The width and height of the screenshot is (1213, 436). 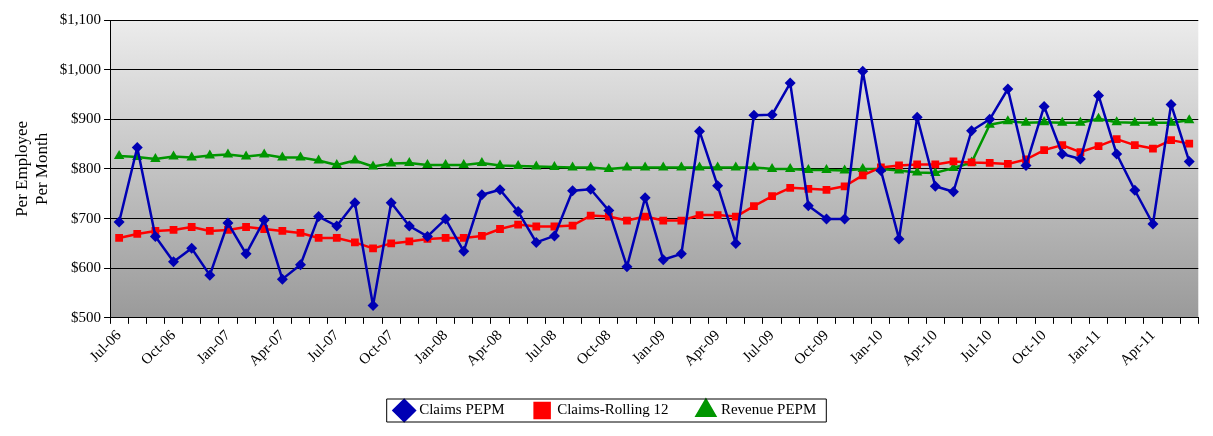 I want to click on legend-label: Revenue PEPM, so click(x=768, y=409).